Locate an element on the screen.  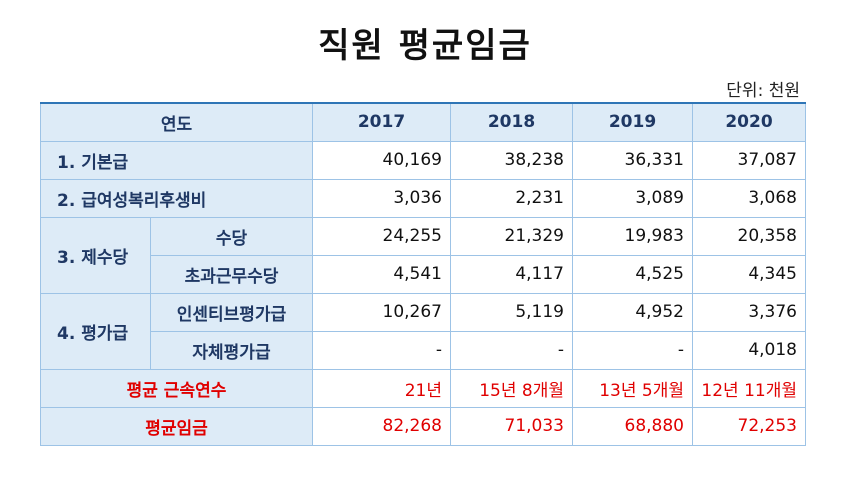
table-row: 2. 급여성복리후생비 3,036 2,231 3,089 3,068 is located at coordinates (423, 198).